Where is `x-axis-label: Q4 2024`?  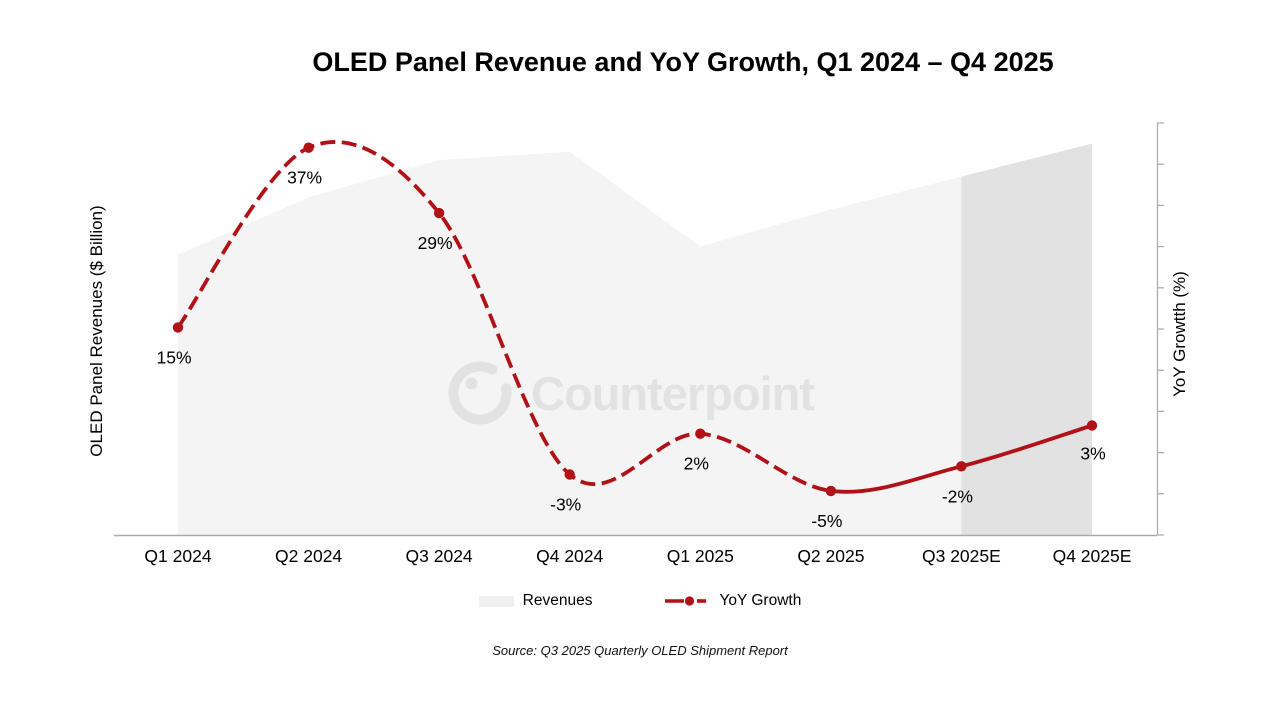
x-axis-label: Q4 2024 is located at coordinates (570, 556).